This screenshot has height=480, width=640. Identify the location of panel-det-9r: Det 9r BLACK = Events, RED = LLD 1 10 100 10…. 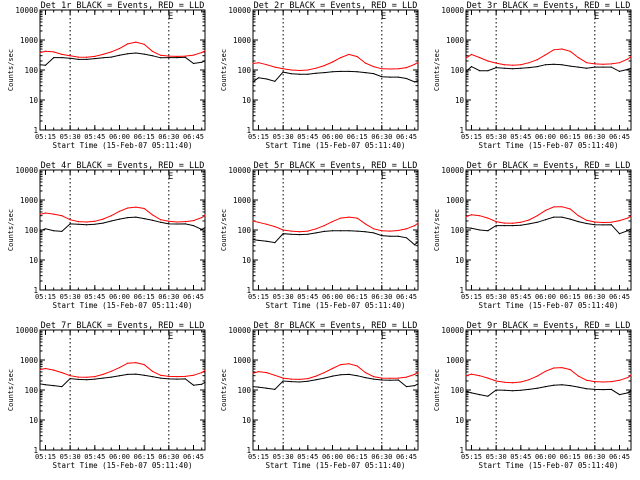
(532, 395).